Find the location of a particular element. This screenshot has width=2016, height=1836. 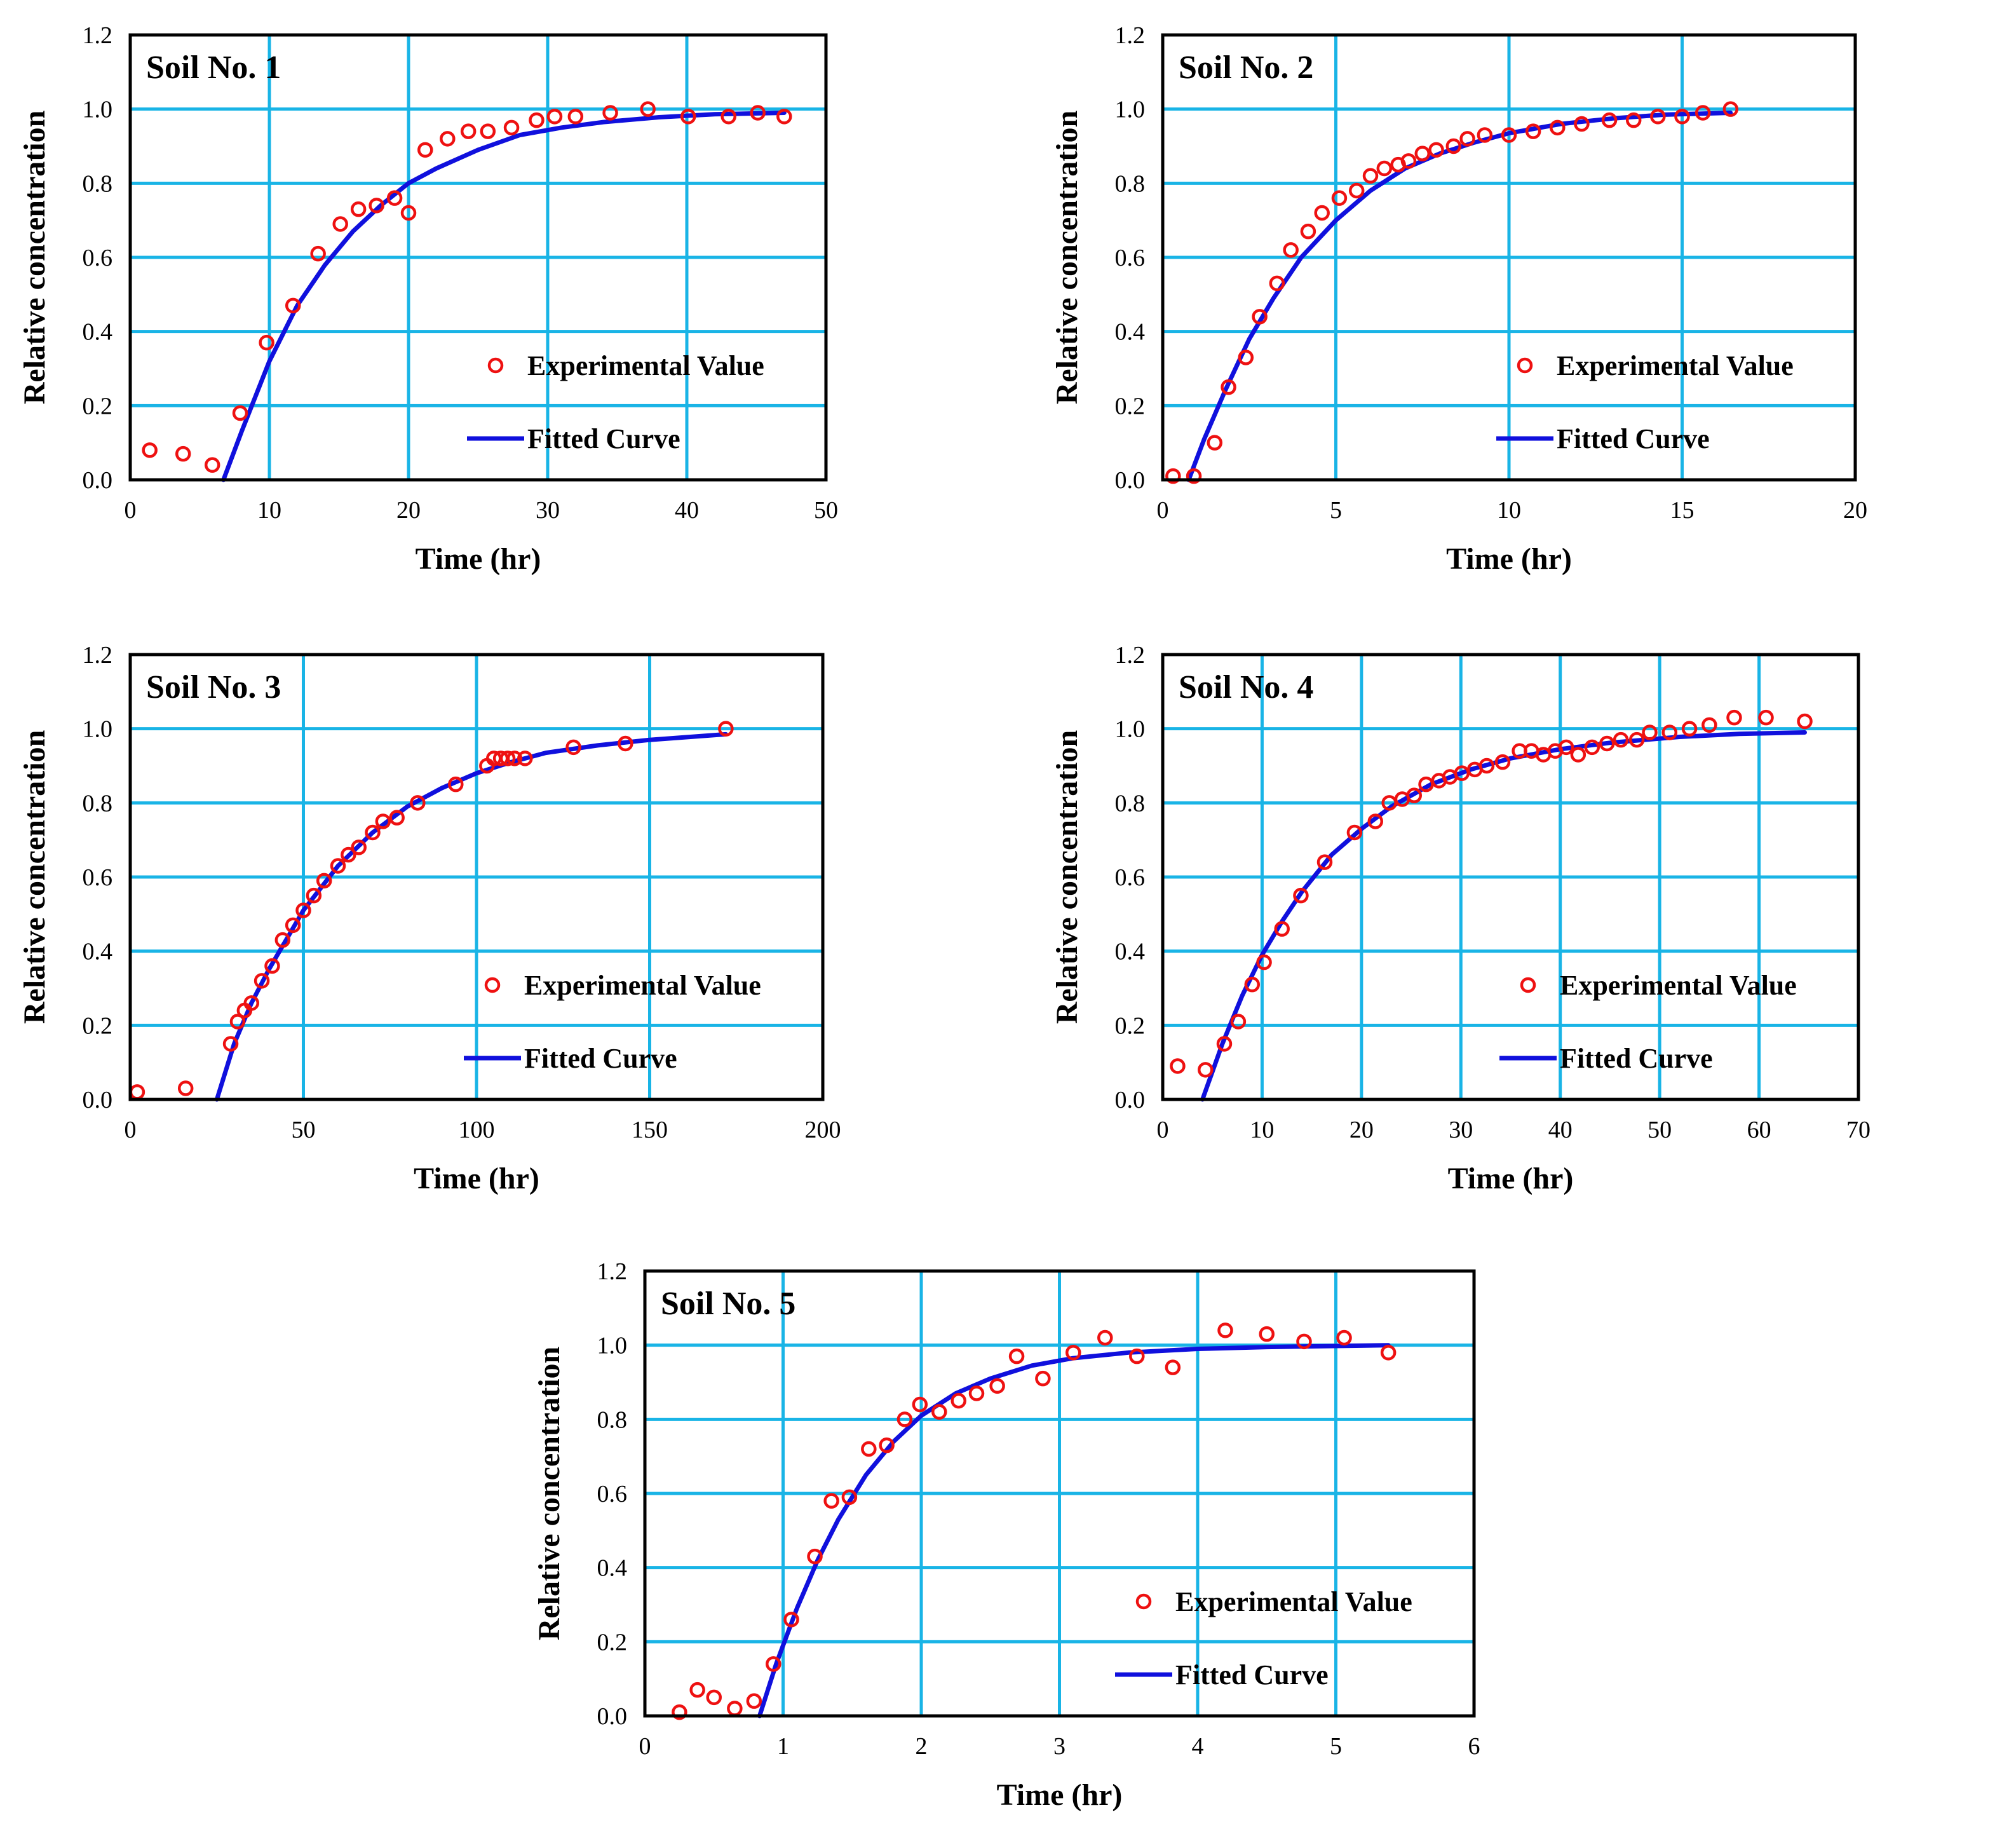

legend-label-fitted: Fitted Curve is located at coordinates (603, 438).